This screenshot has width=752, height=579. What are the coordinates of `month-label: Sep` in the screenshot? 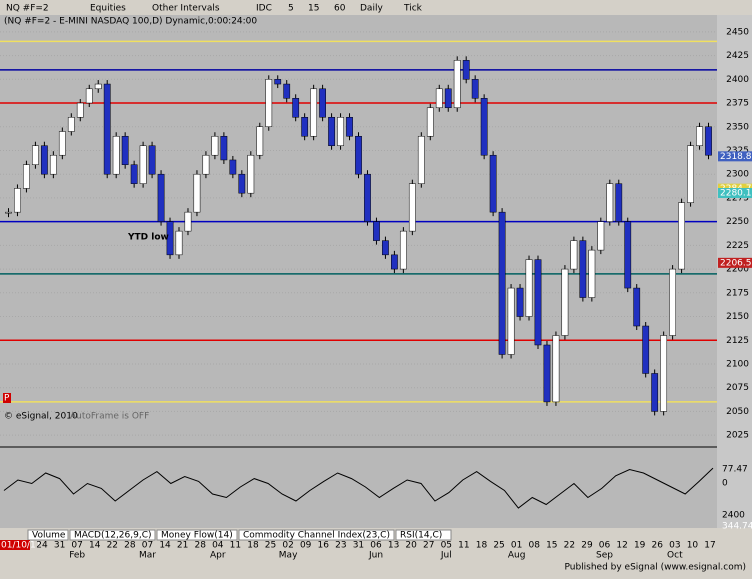 It's located at (604, 556).